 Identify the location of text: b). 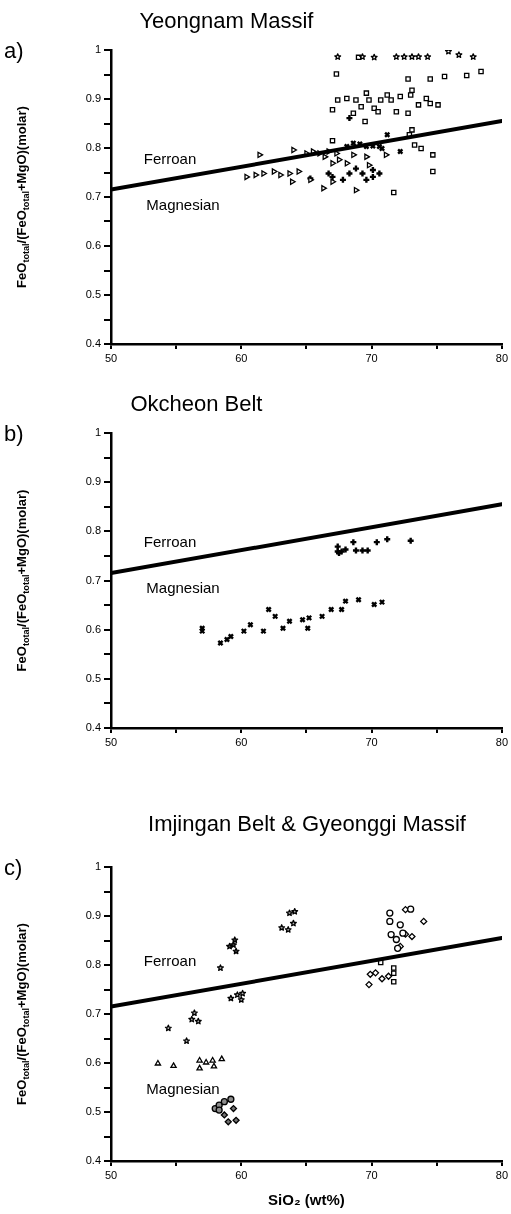
(14, 433).